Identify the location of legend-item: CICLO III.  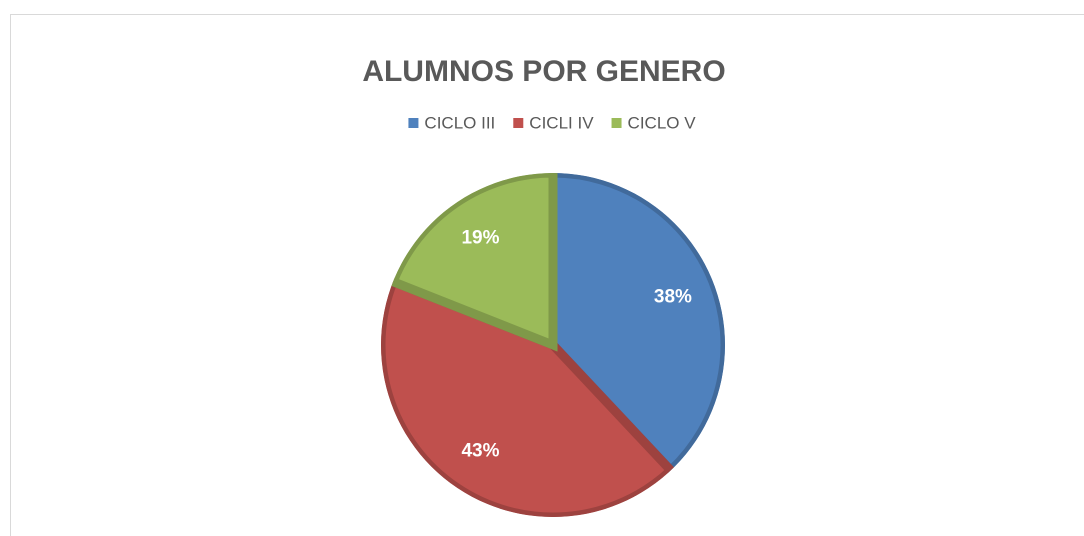
(451, 122).